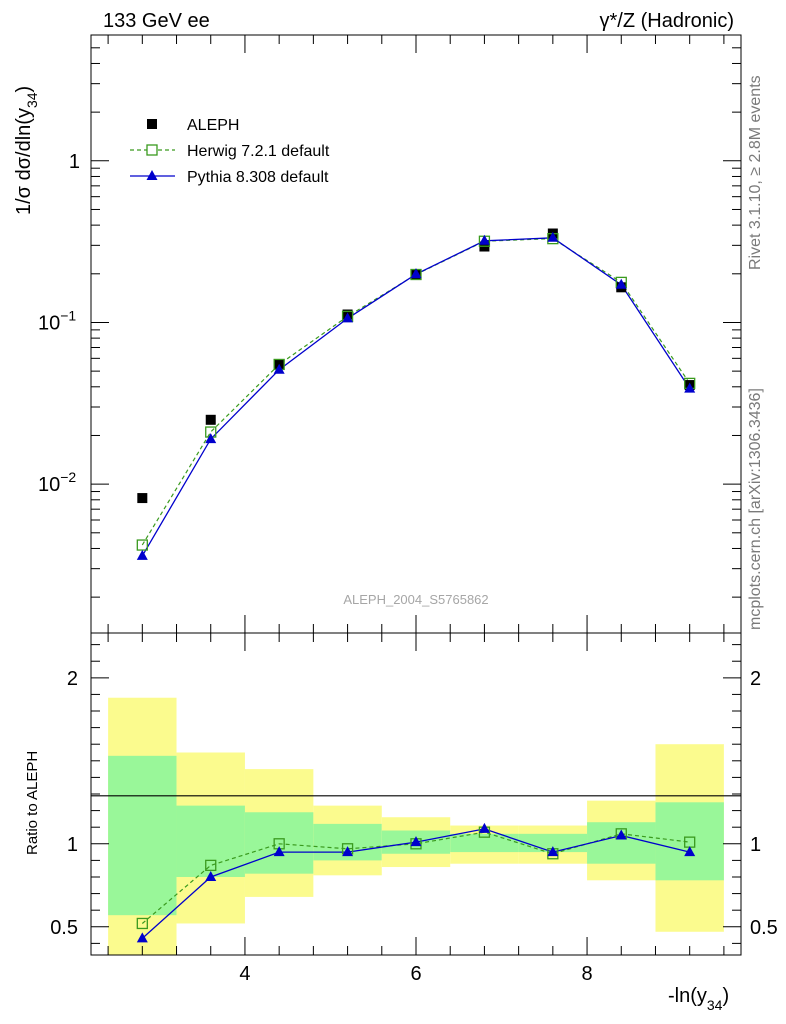  What do you see at coordinates (755, 845) in the screenshot?
I see `ratio-ytick-label-right: 1` at bounding box center [755, 845].